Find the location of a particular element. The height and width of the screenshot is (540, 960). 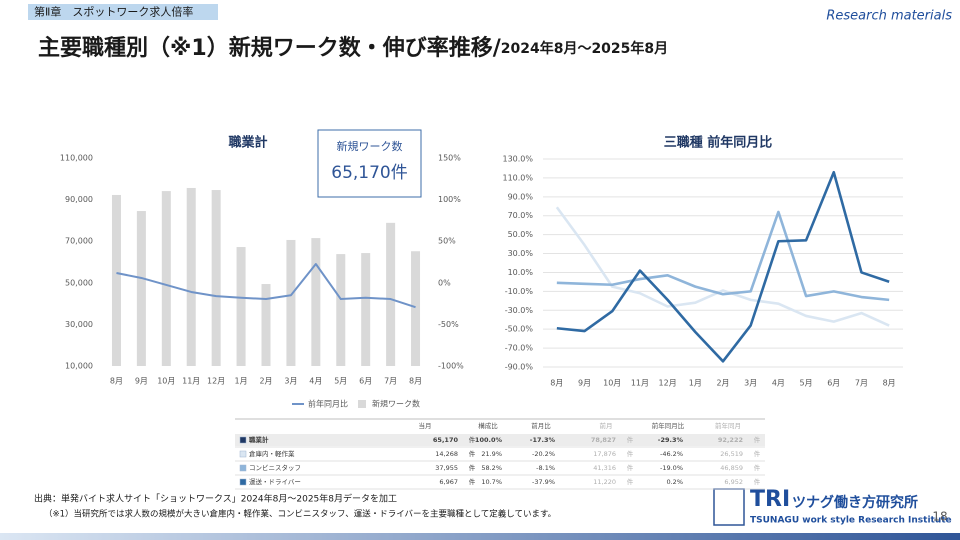

annotation-label: 新規ワーク数 is located at coordinates (370, 146).